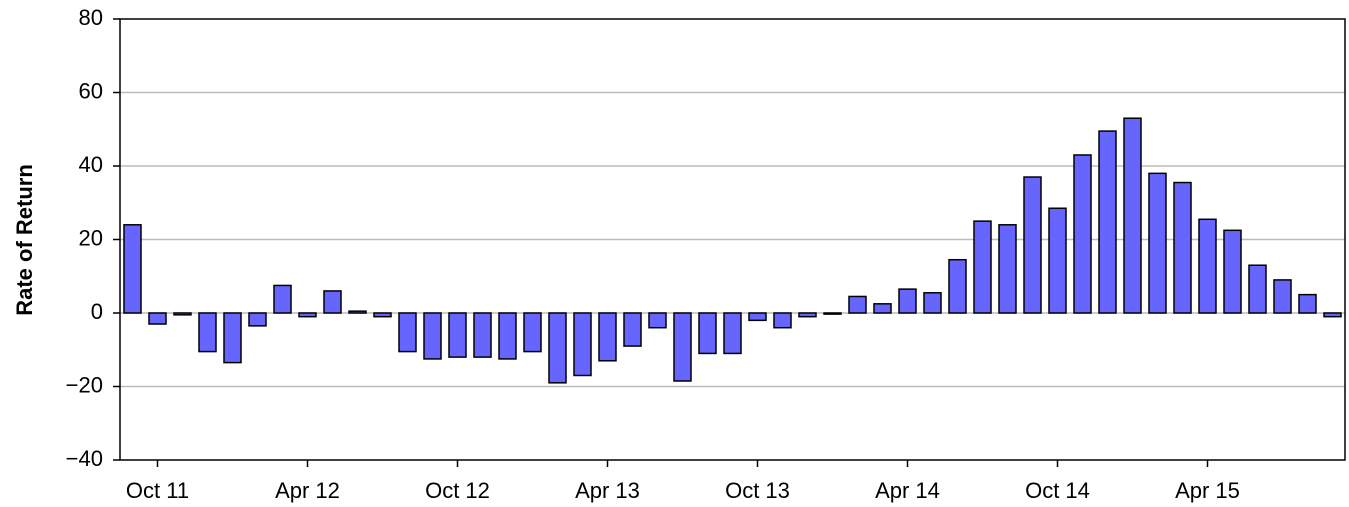 This screenshot has height=507, width=1349. I want to click on x-tick-label: Apr 15, so click(1207, 490).